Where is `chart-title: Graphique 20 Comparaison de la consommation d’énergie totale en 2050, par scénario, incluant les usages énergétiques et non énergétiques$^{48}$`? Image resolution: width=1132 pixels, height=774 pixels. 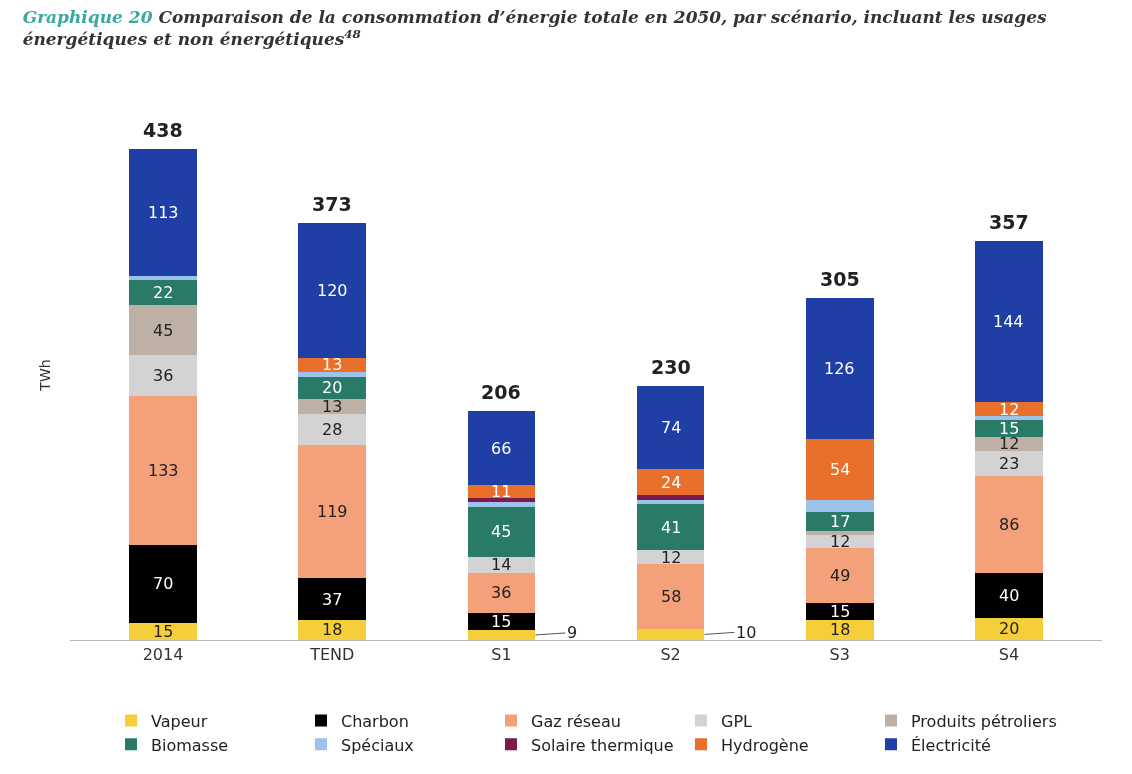 chart-title: Graphique 20 Comparaison de la consommation d’énergie totale en 2050, par scénario, incluant les usages énergétiques et non énergétiques$^{48}$ is located at coordinates (535, 28).